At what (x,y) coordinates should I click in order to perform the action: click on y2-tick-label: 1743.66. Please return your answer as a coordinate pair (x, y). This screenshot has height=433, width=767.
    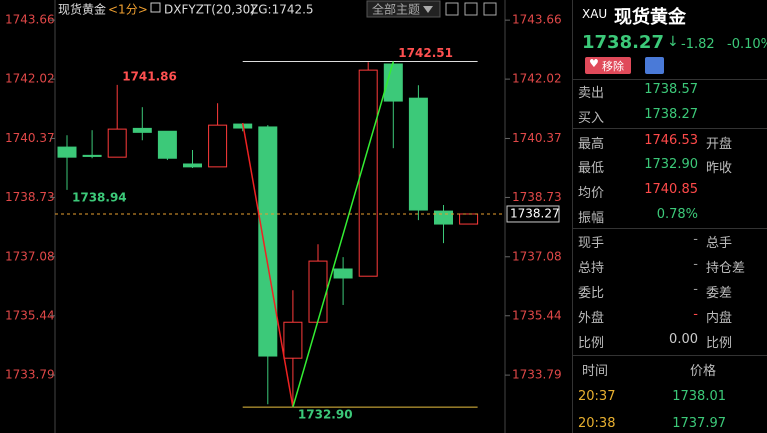
    Looking at the image, I should click on (537, 20).